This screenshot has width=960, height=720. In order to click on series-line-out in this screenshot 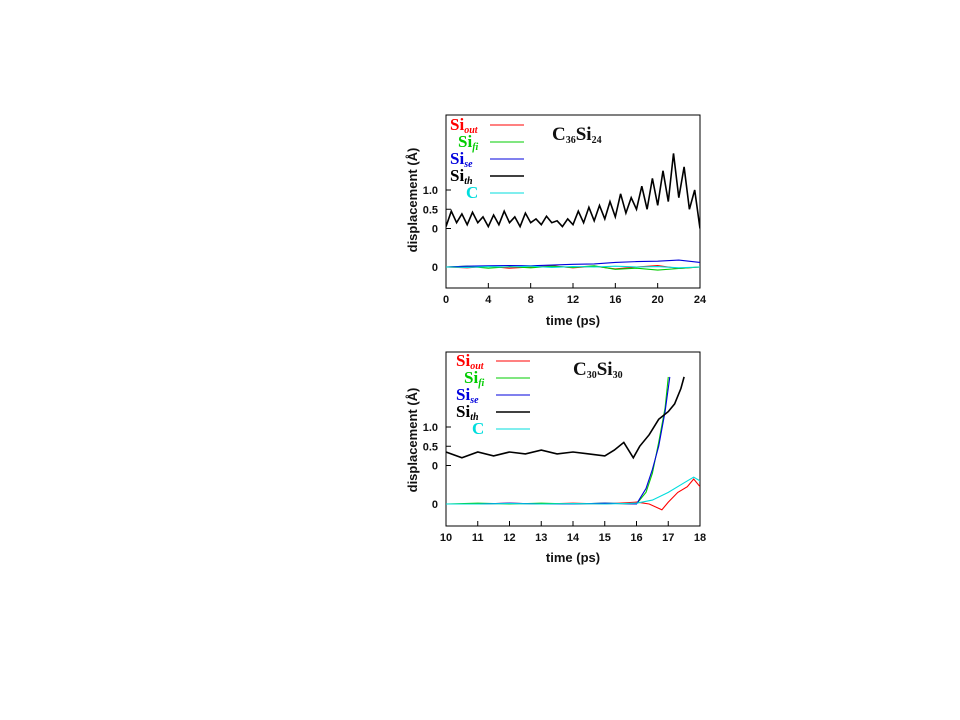, I will do `click(573, 494)`.